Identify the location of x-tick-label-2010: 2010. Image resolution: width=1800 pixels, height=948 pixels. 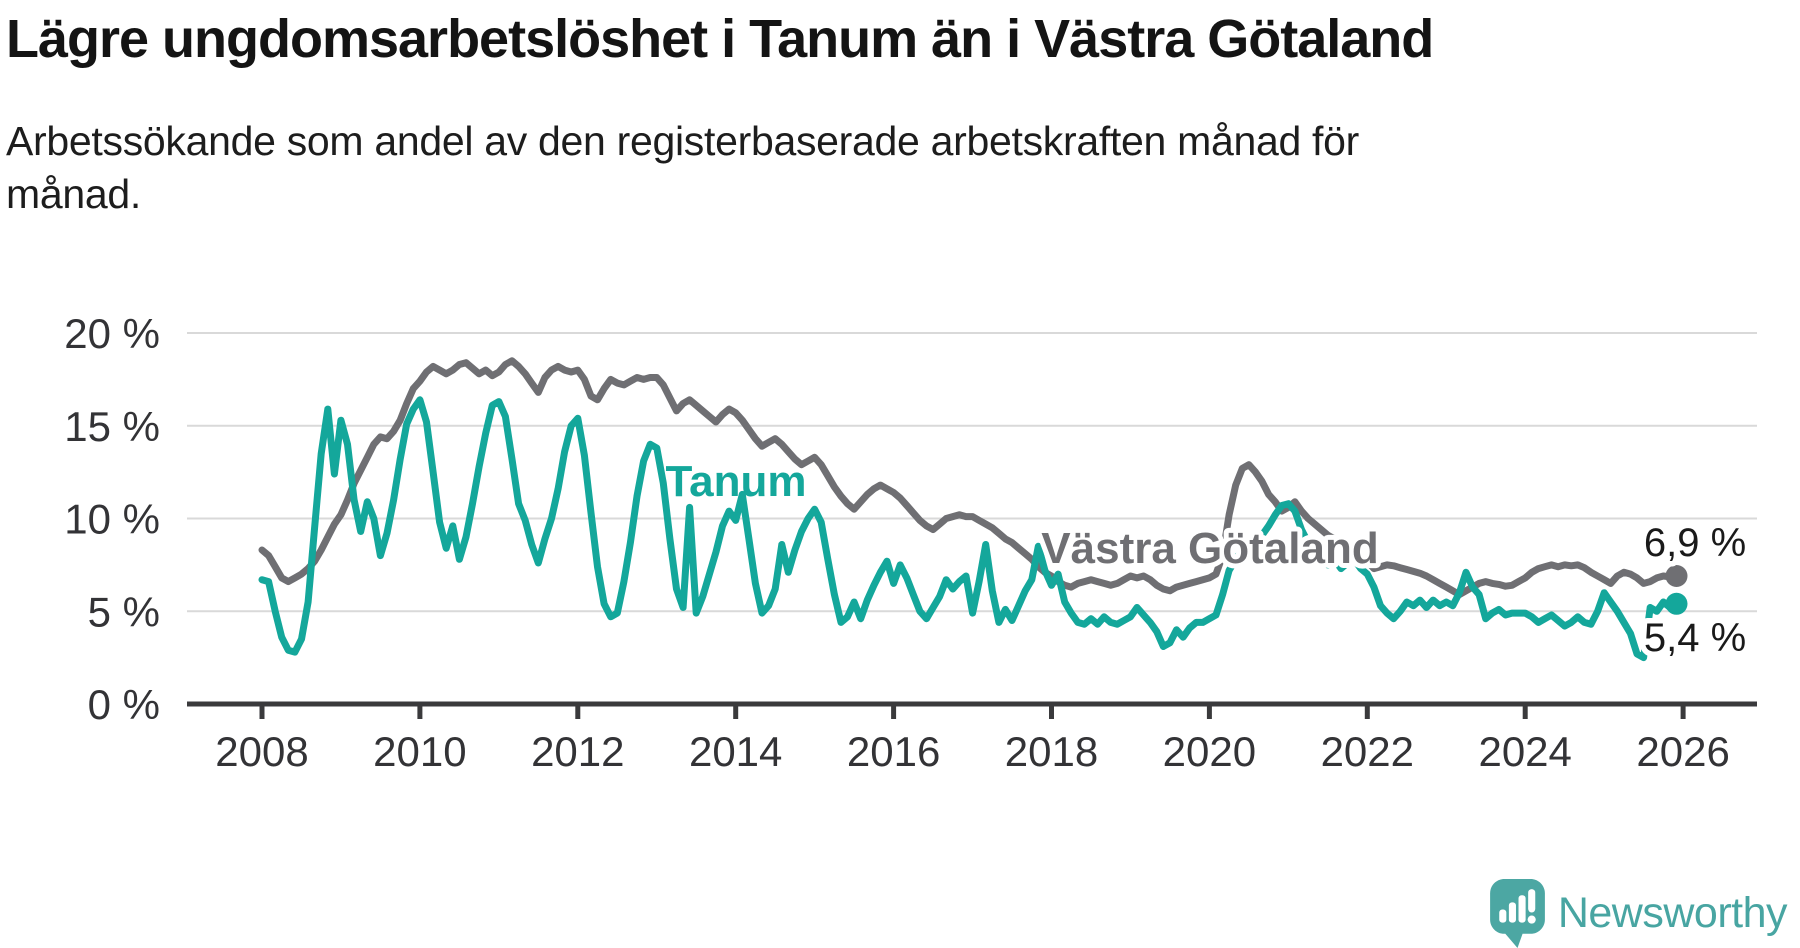
(419, 751).